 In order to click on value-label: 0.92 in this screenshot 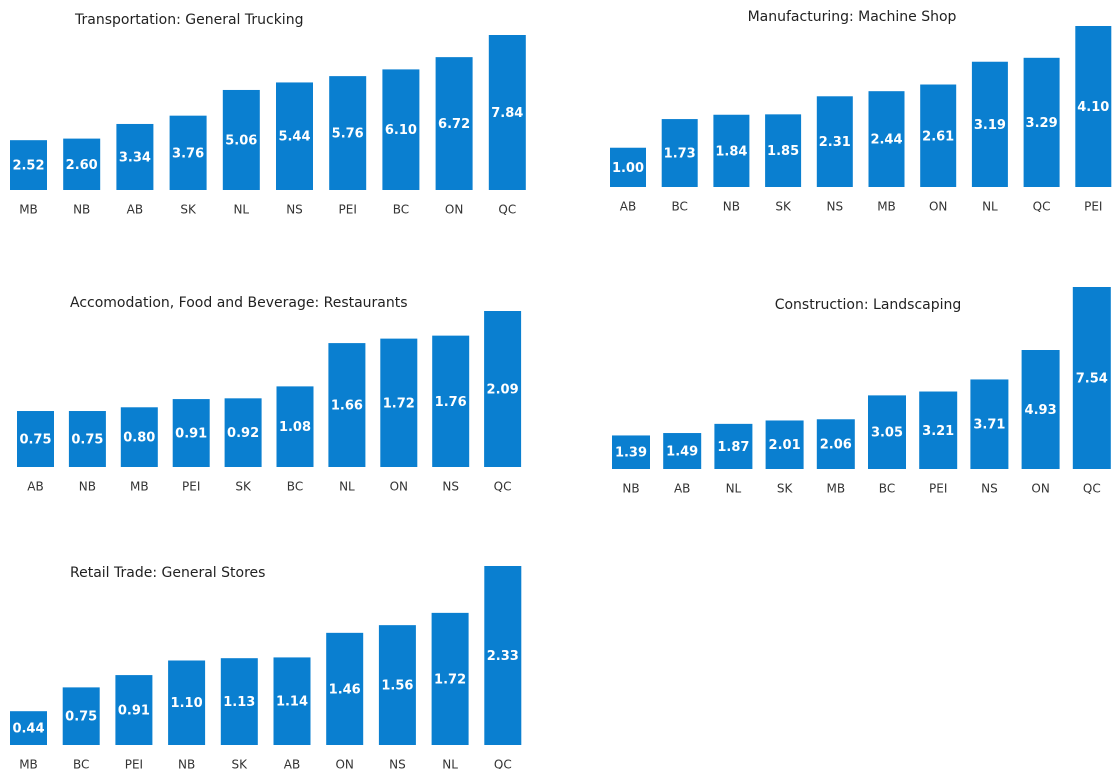, I will do `click(243, 433)`.